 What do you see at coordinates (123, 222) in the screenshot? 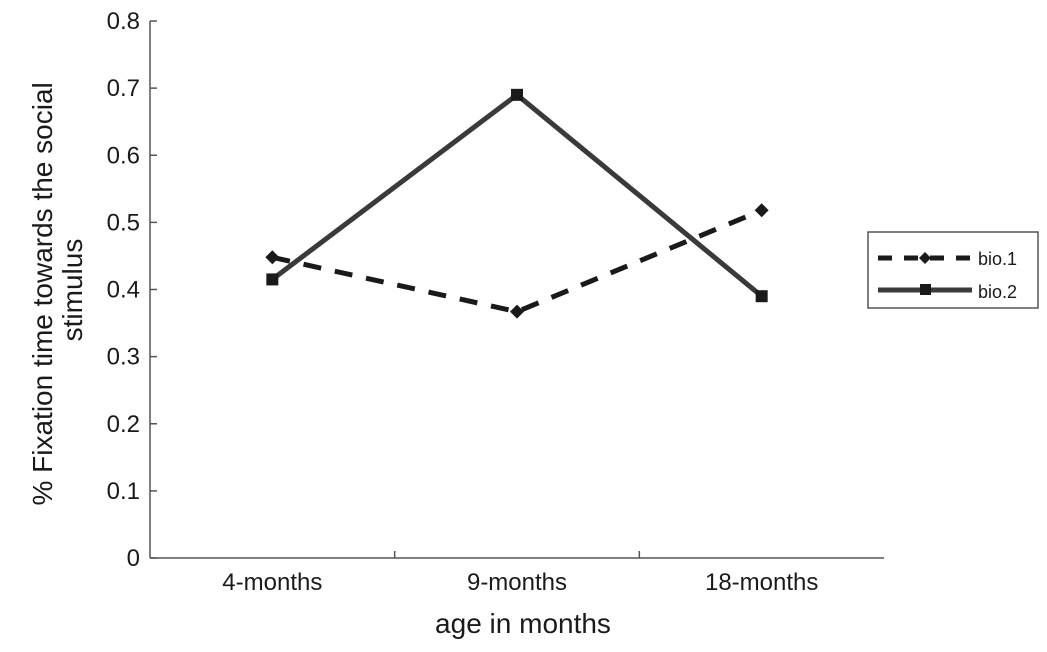
I see `y-tick-label: 0.5` at bounding box center [123, 222].